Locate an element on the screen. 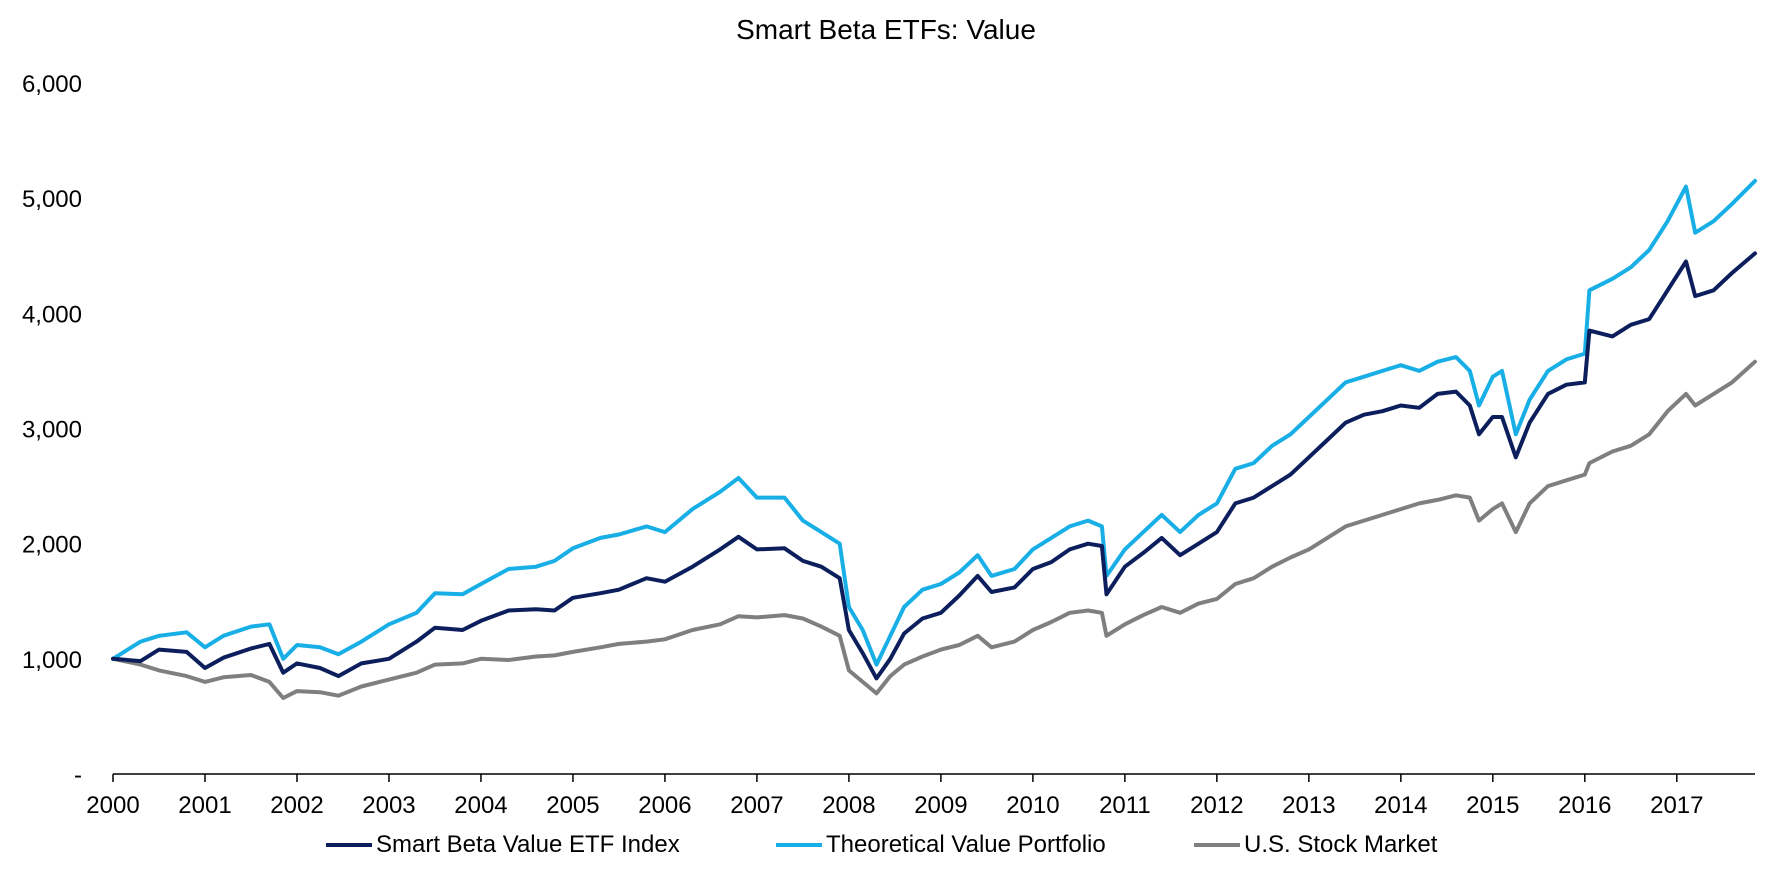  x-tick-label: 2005 is located at coordinates (572, 805).